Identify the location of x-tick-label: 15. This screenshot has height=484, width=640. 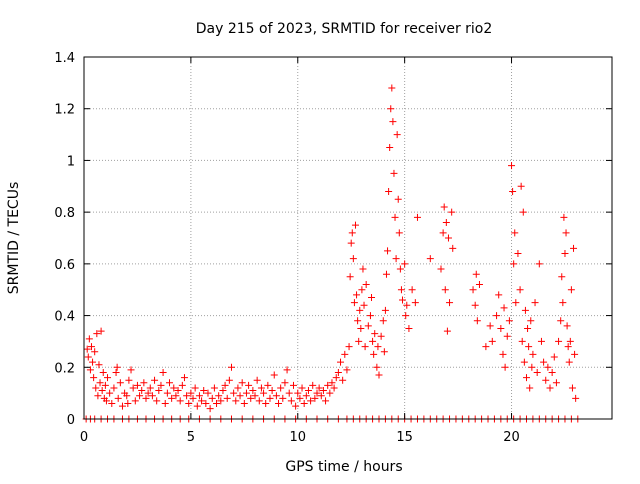
(404, 437).